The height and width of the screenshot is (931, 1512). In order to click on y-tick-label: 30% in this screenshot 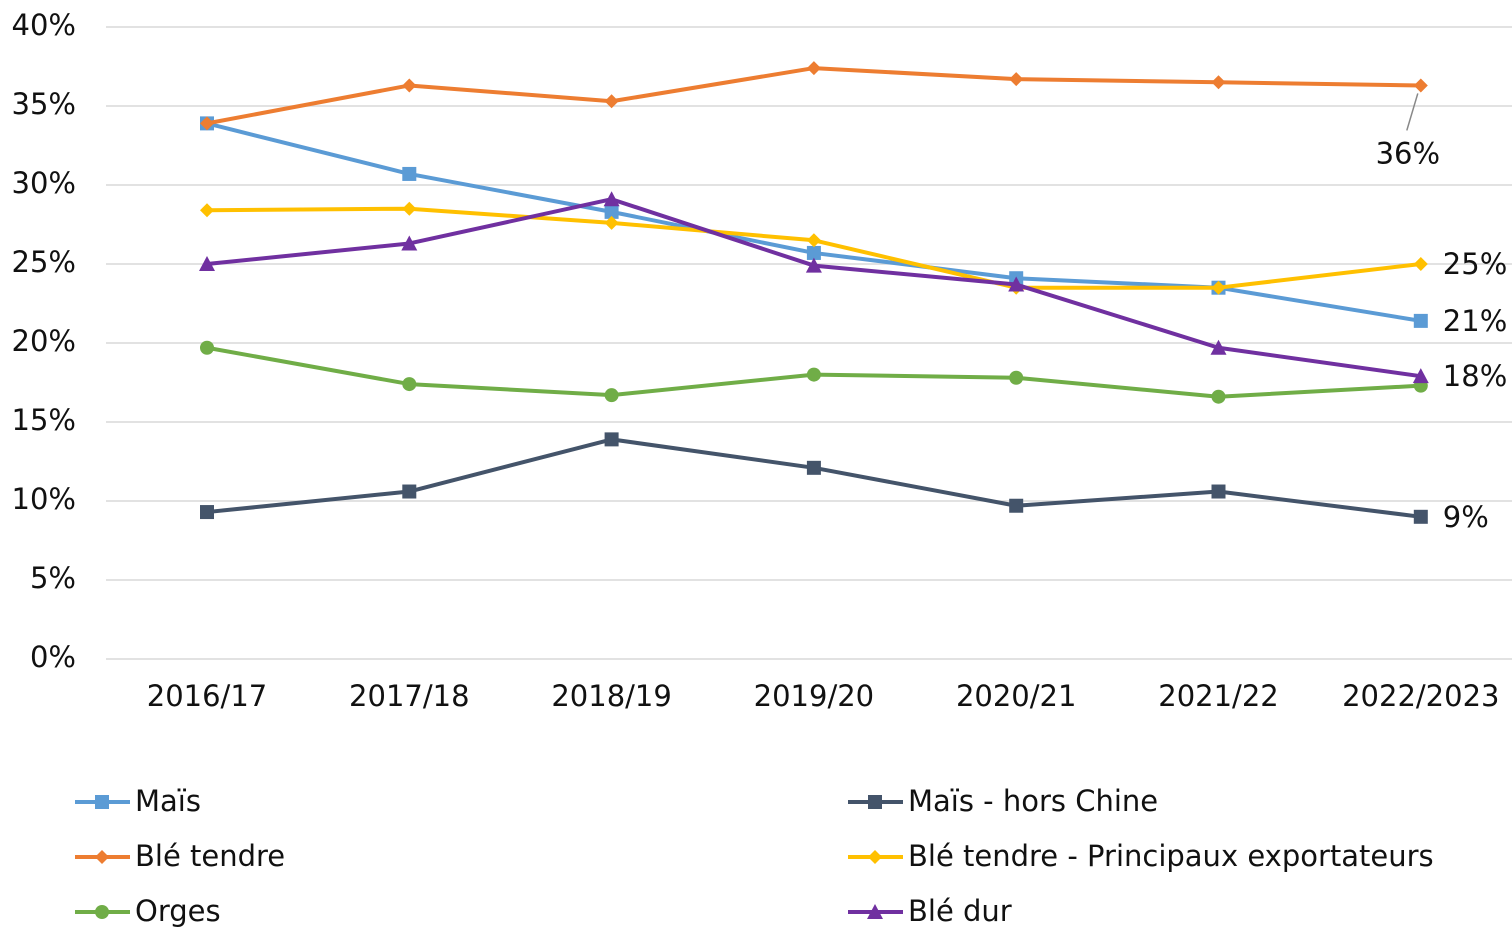, I will do `click(44, 183)`.